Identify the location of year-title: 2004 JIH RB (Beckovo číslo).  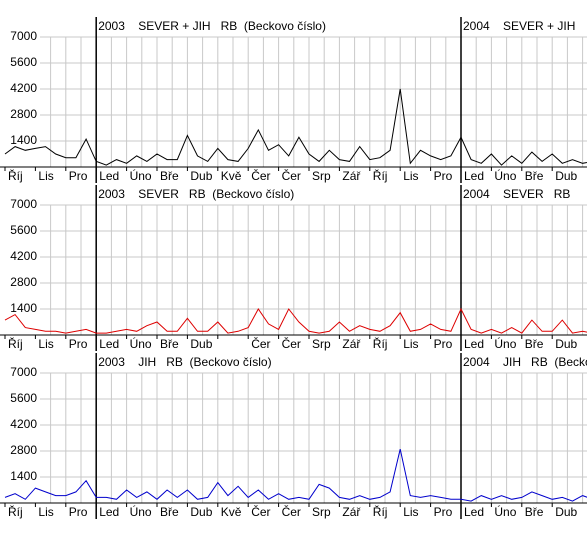
(525, 362).